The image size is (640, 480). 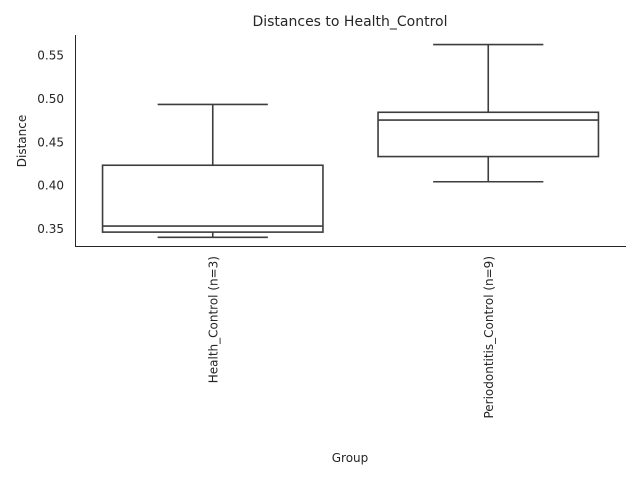 What do you see at coordinates (213, 319) in the screenshot?
I see `x-tick-label: Health_Control (n=3)` at bounding box center [213, 319].